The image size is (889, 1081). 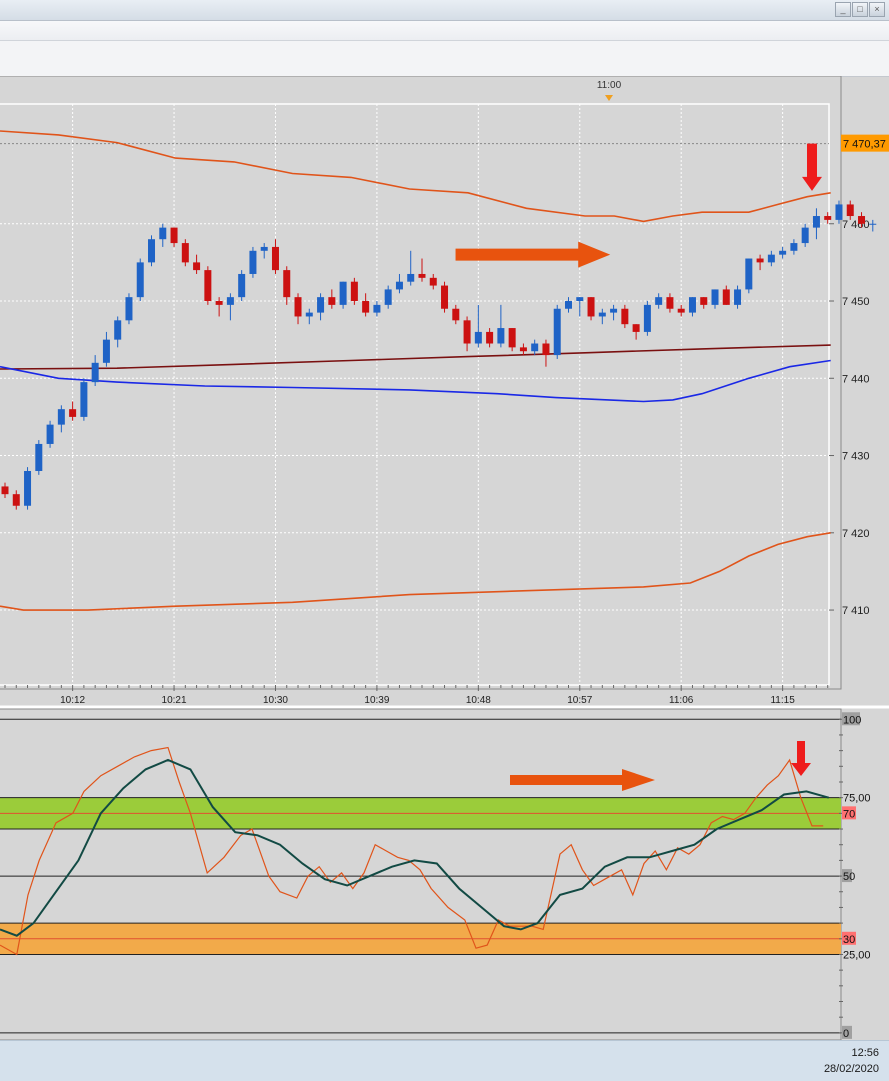 What do you see at coordinates (174, 700) in the screenshot?
I see `time-tick-label: 10:21` at bounding box center [174, 700].